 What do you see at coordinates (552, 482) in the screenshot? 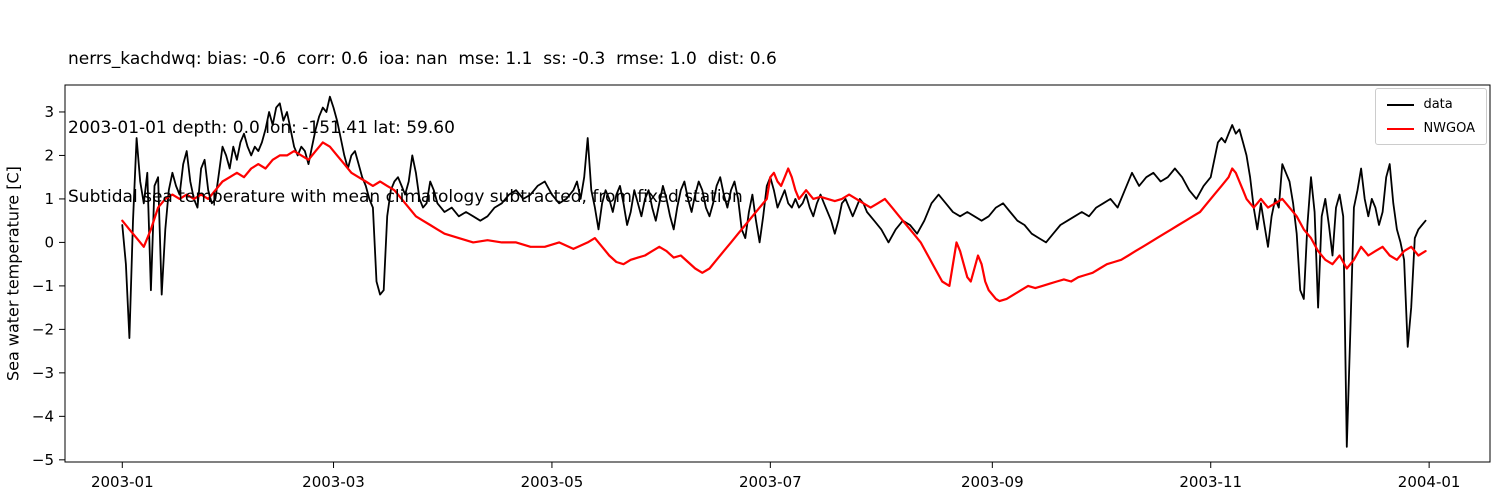
I see `x-tick-label: 2003-05` at bounding box center [552, 482].